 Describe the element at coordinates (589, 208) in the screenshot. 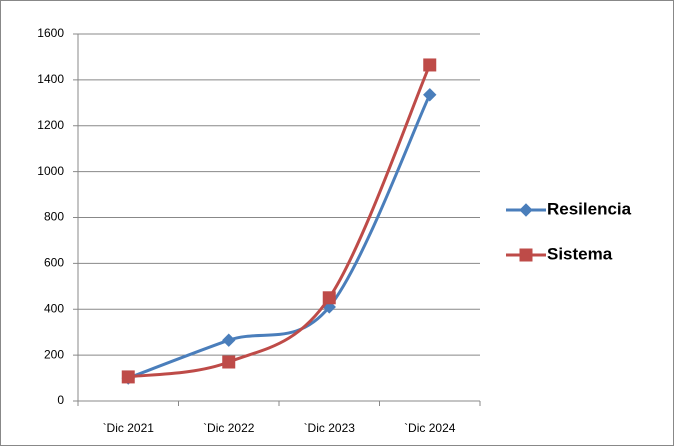

I see `legend-label: Resilencia` at that location.